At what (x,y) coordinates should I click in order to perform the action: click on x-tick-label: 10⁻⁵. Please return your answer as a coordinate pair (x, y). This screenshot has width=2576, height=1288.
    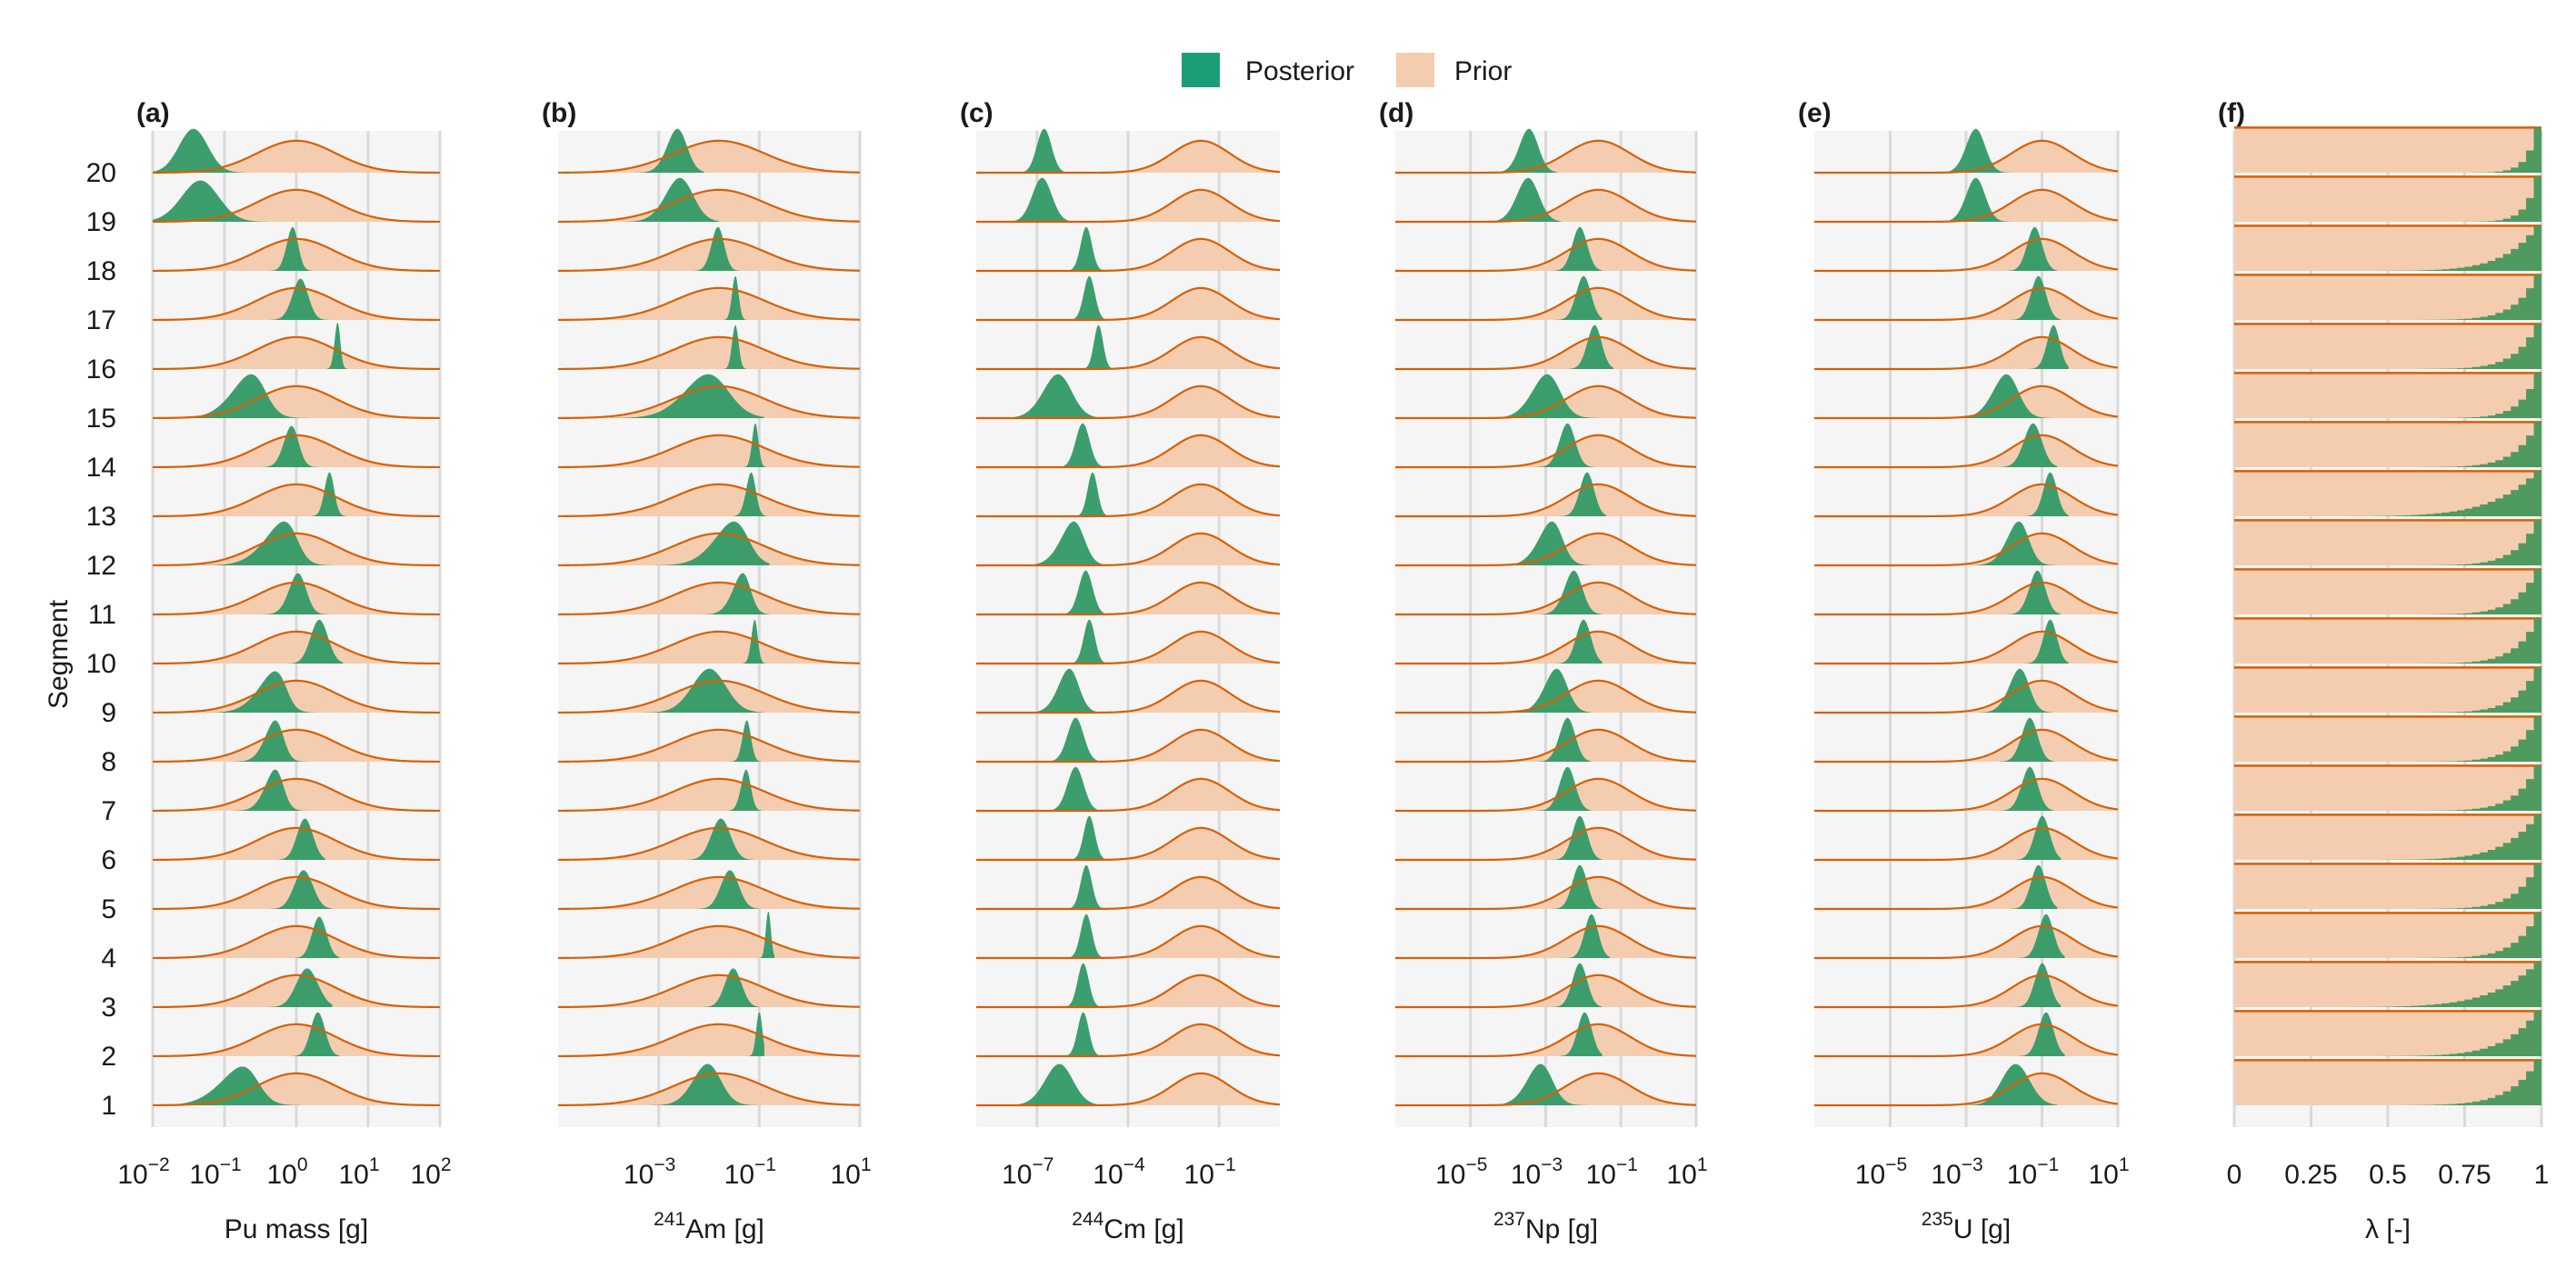
    Looking at the image, I should click on (1461, 1172).